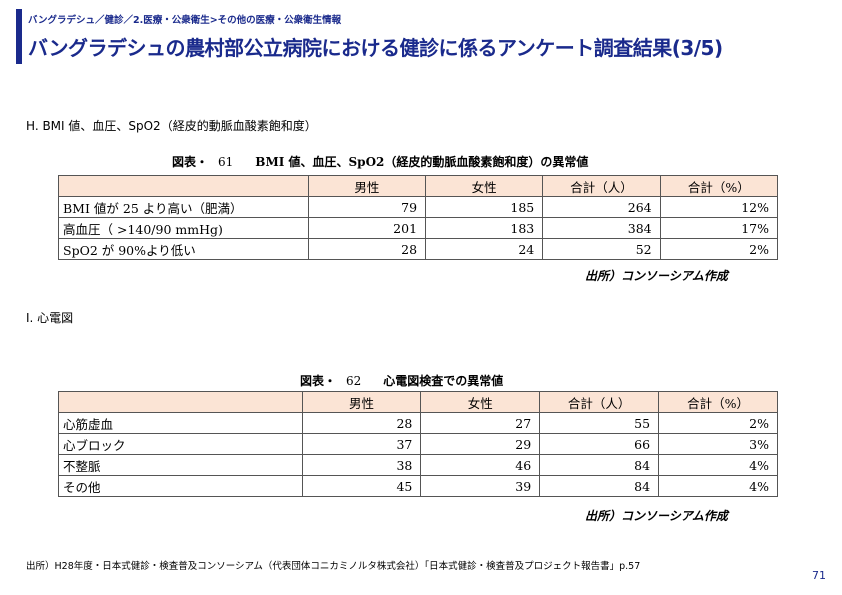 The image size is (842, 595). What do you see at coordinates (480, 465) in the screenshot?
I see `female-count: 46` at bounding box center [480, 465].